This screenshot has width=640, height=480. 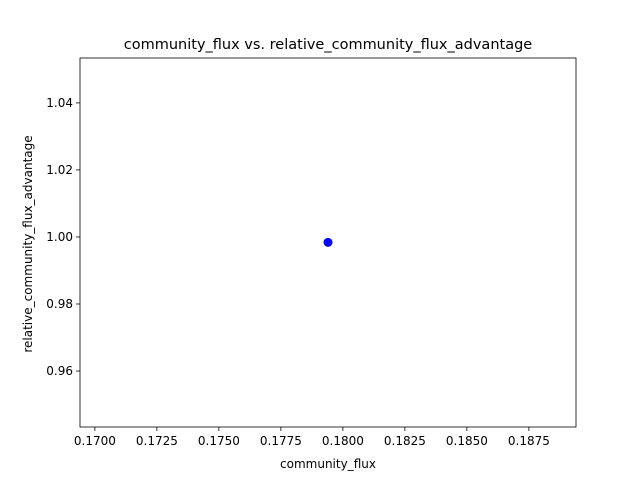 What do you see at coordinates (467, 441) in the screenshot?
I see `x-tick-label: 0.1850` at bounding box center [467, 441].